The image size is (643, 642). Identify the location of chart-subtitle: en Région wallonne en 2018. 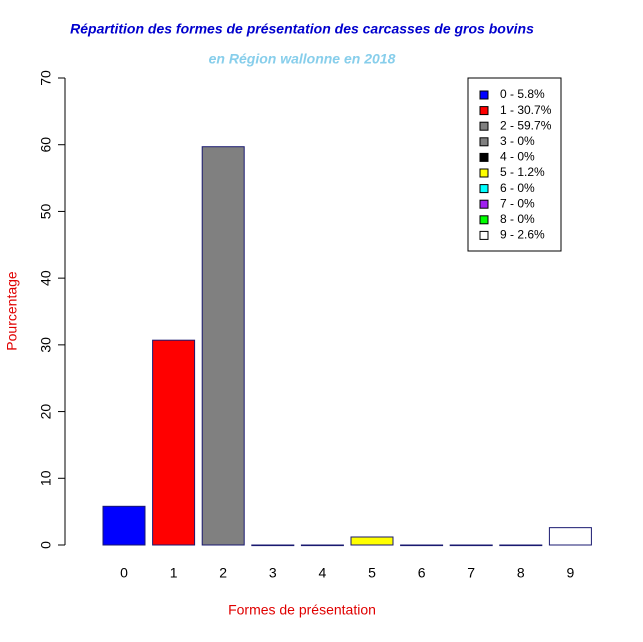
(302, 59).